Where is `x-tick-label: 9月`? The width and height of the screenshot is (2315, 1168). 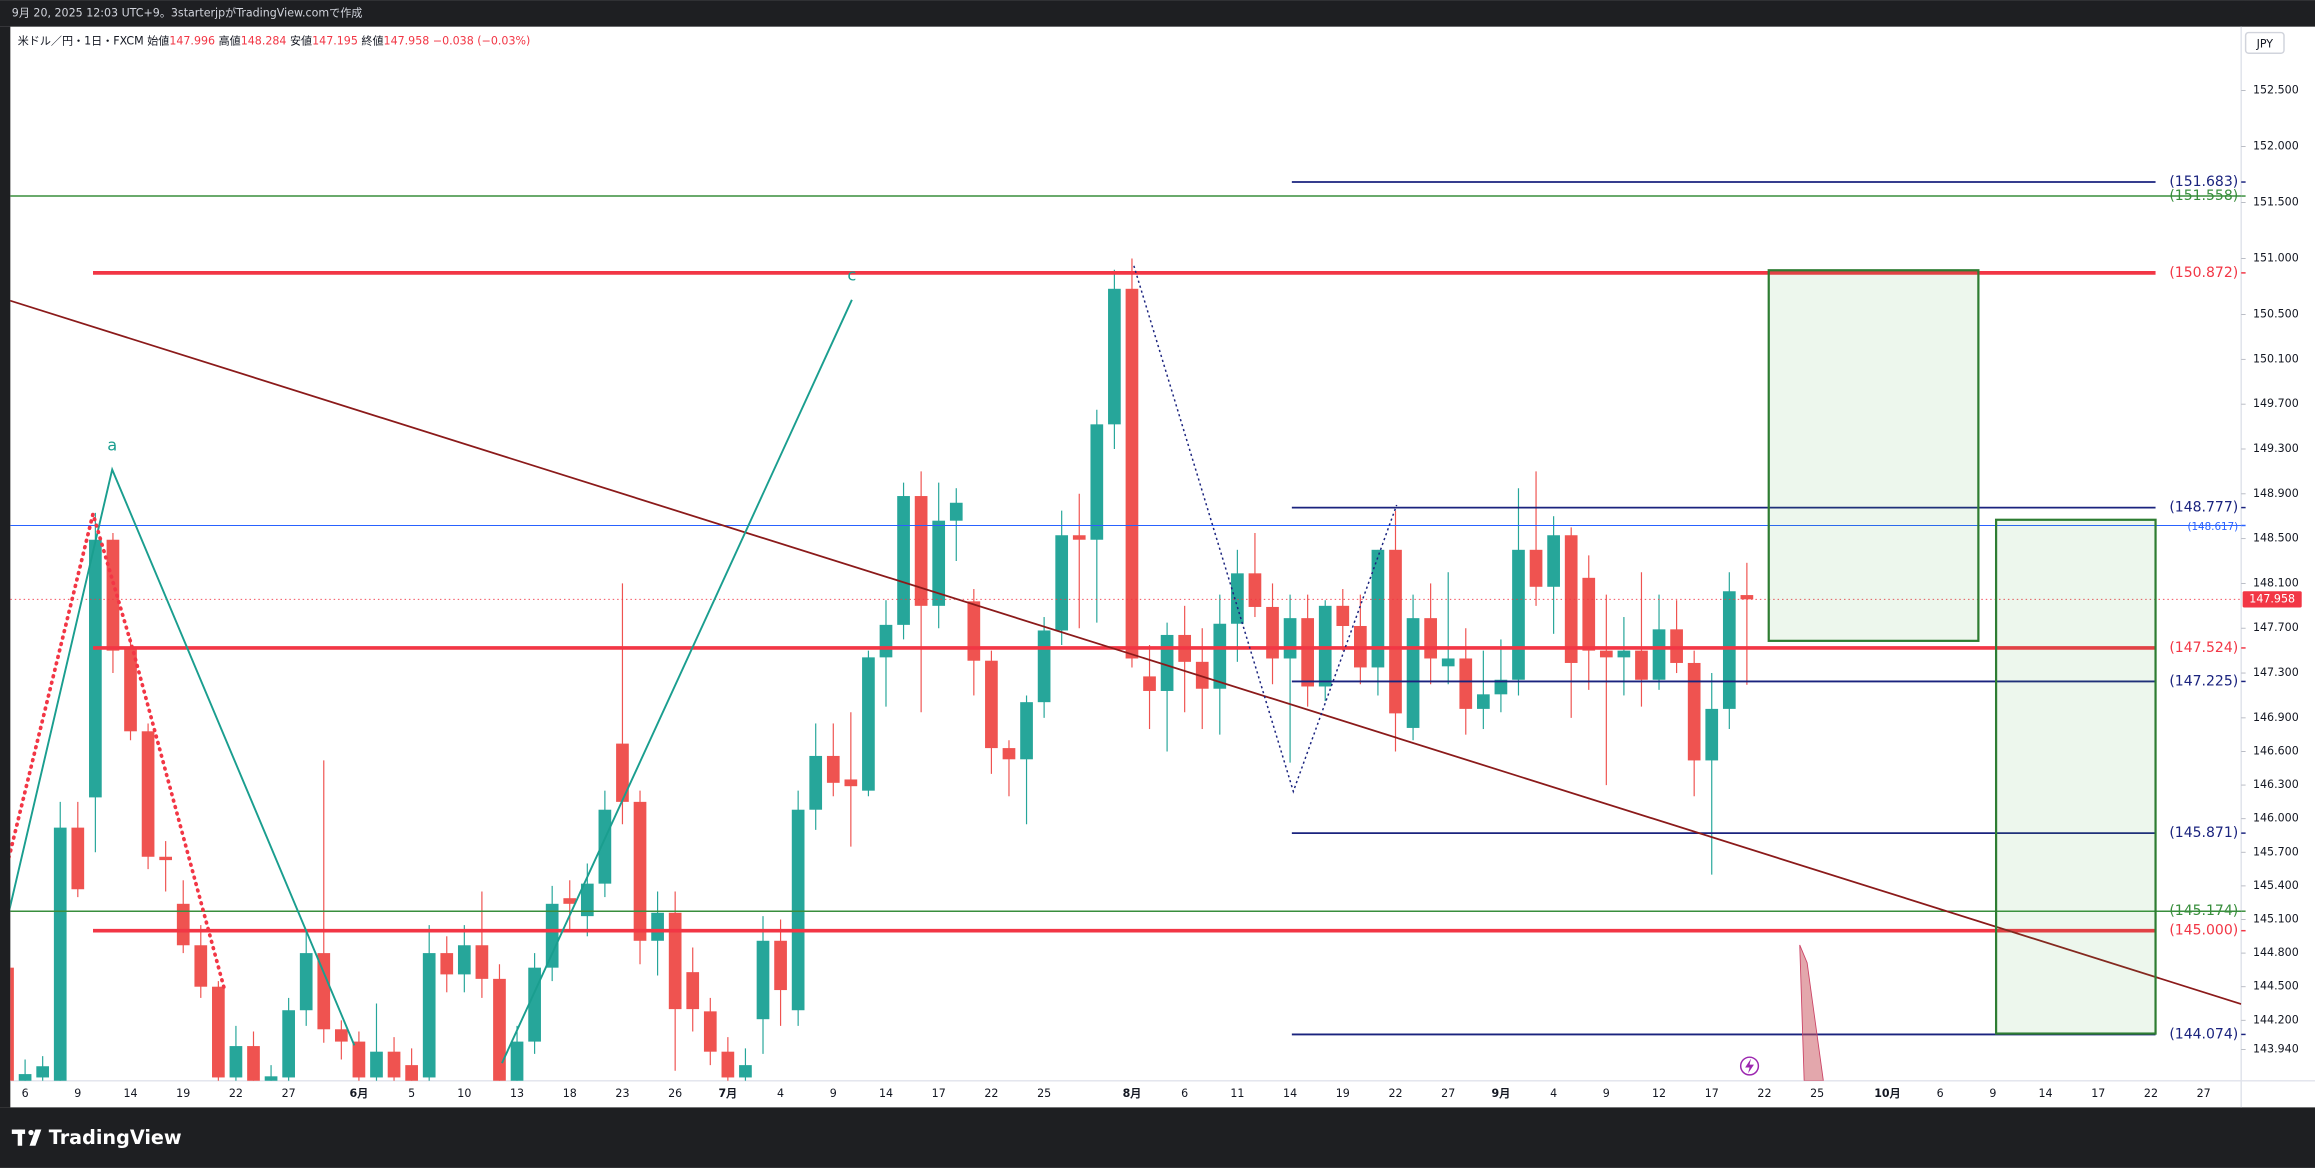
x-tick-label: 9月 is located at coordinates (1501, 1093).